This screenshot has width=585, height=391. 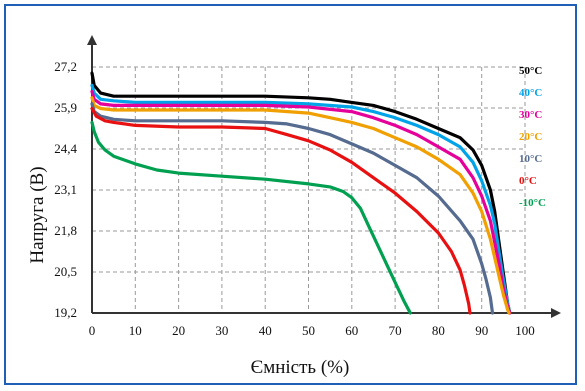 I want to click on legend-label: 30°C, so click(x=530, y=115).